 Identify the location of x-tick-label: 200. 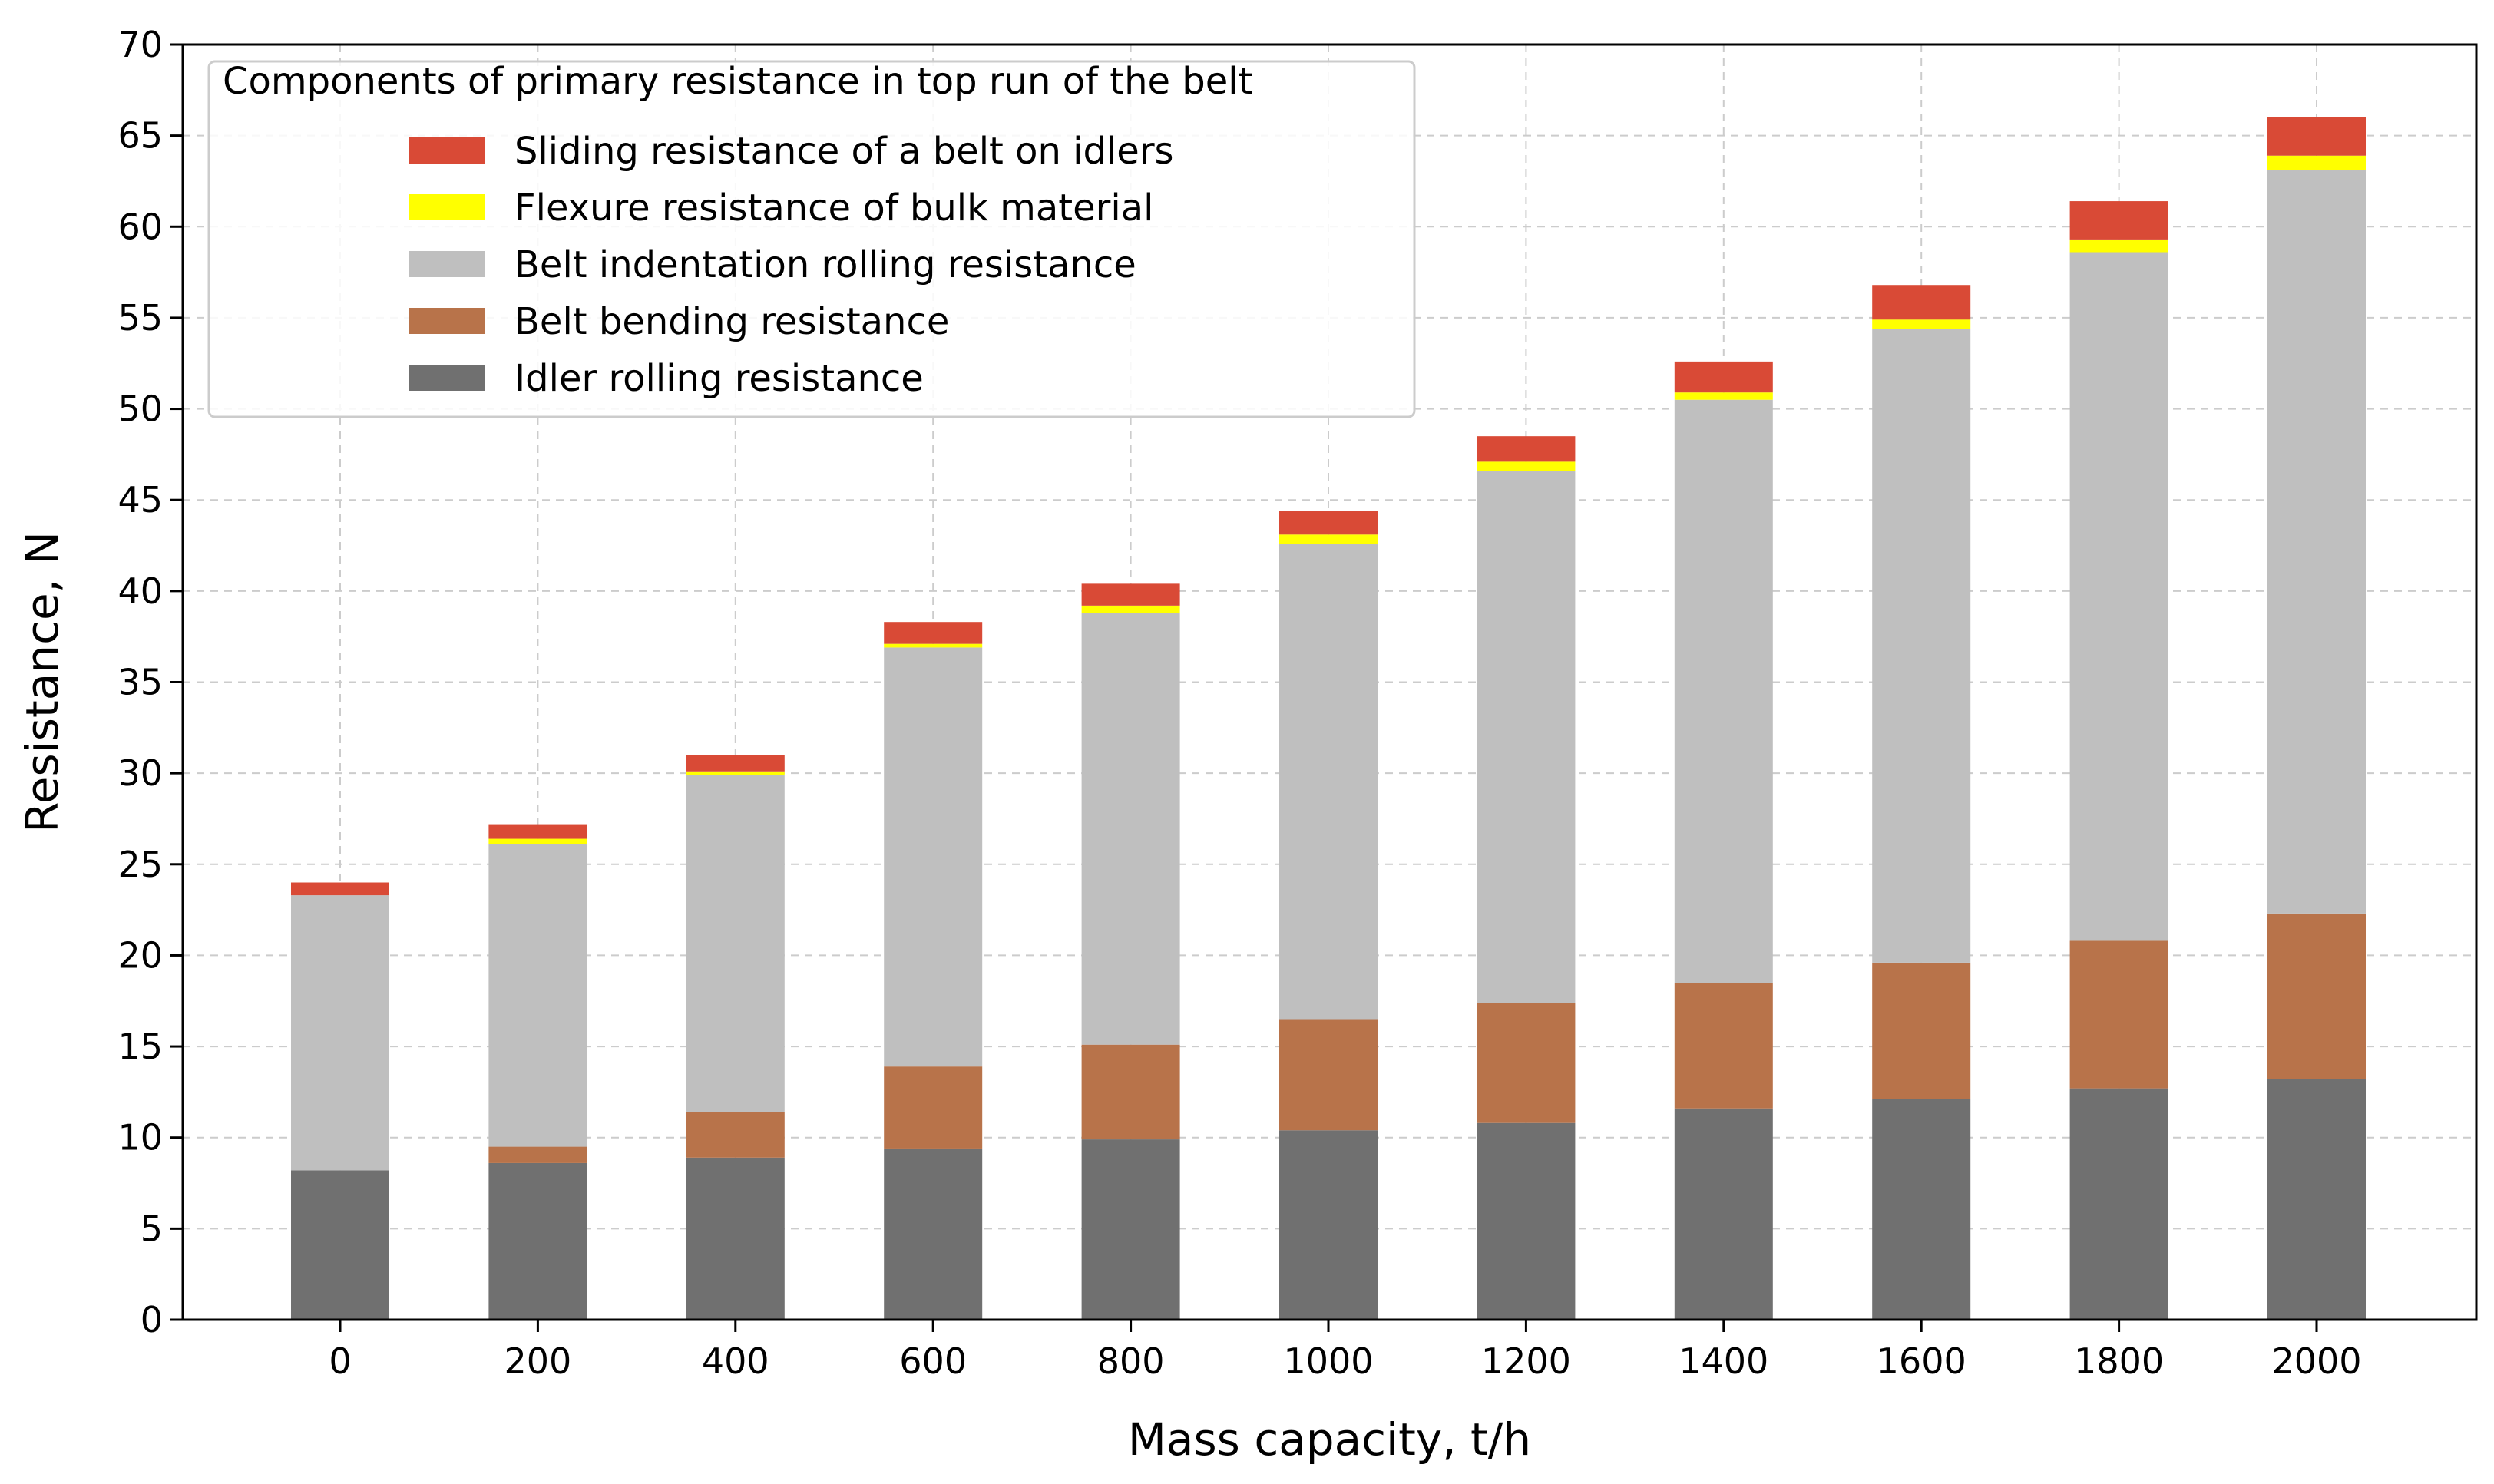
(537, 1361).